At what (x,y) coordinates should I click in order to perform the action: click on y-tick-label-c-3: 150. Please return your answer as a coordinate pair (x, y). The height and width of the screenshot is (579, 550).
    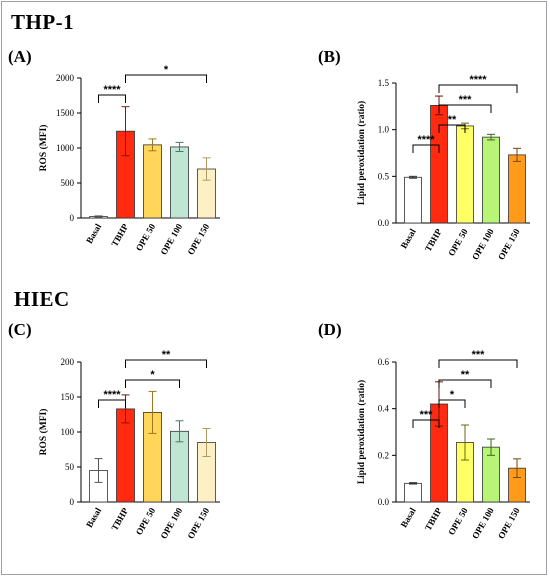
    Looking at the image, I should click on (68, 397).